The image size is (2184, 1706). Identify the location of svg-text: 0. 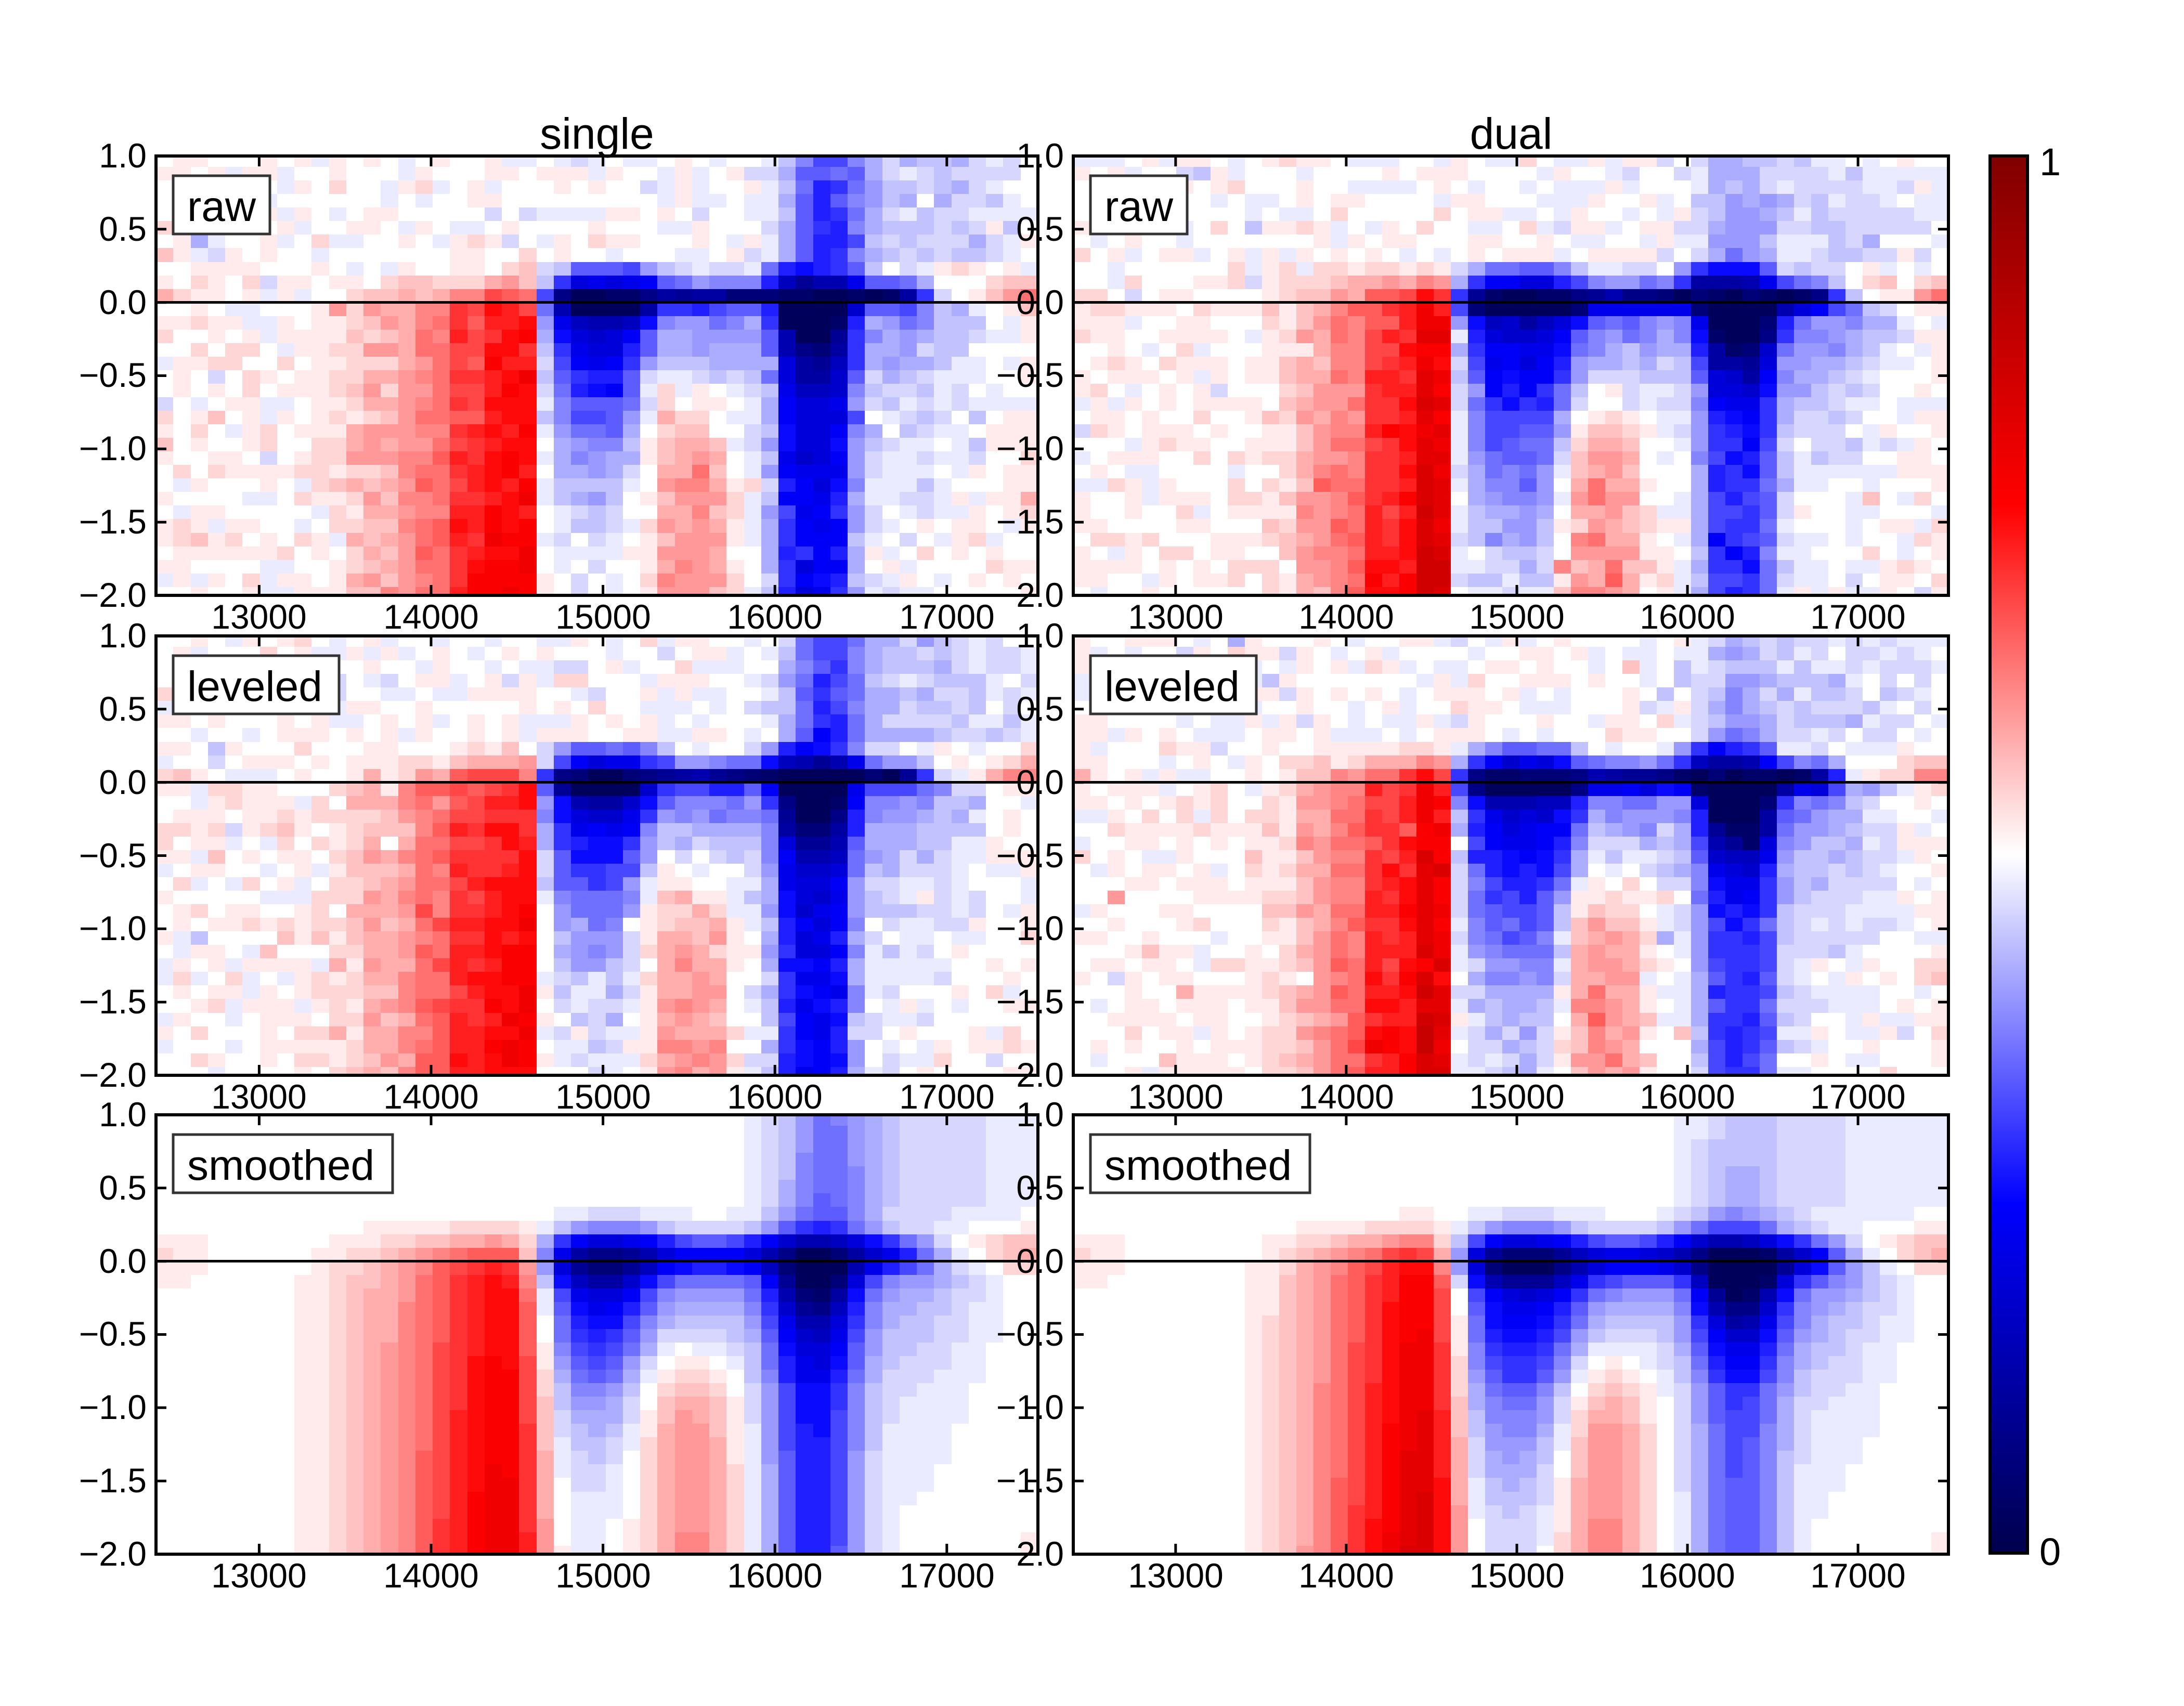
(2050, 1551).